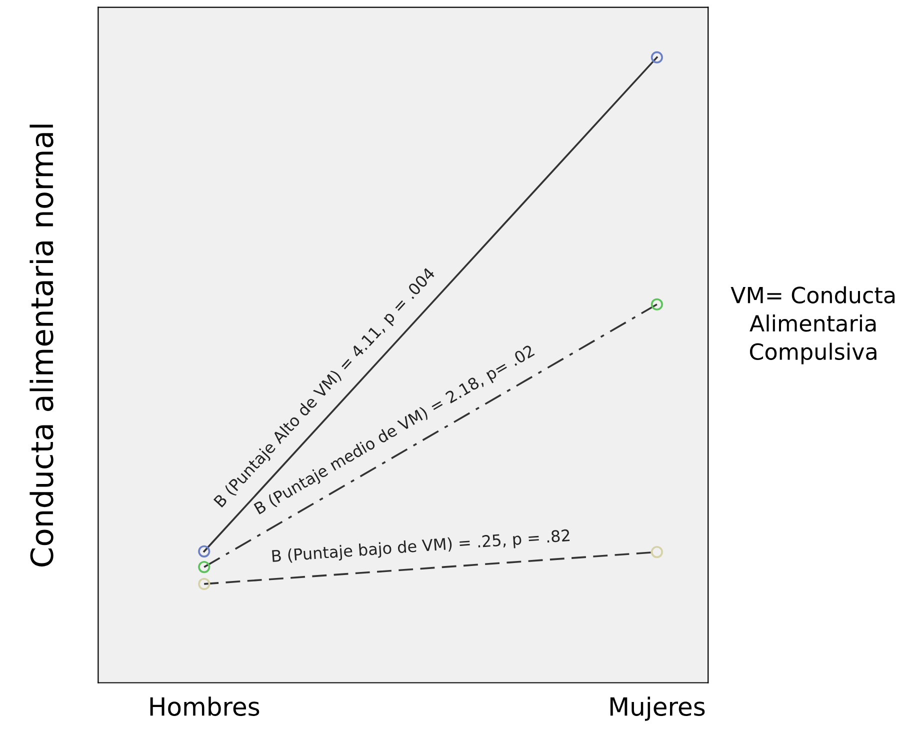 The image size is (909, 731). I want to click on x-tick-label: Mujeres, so click(657, 708).